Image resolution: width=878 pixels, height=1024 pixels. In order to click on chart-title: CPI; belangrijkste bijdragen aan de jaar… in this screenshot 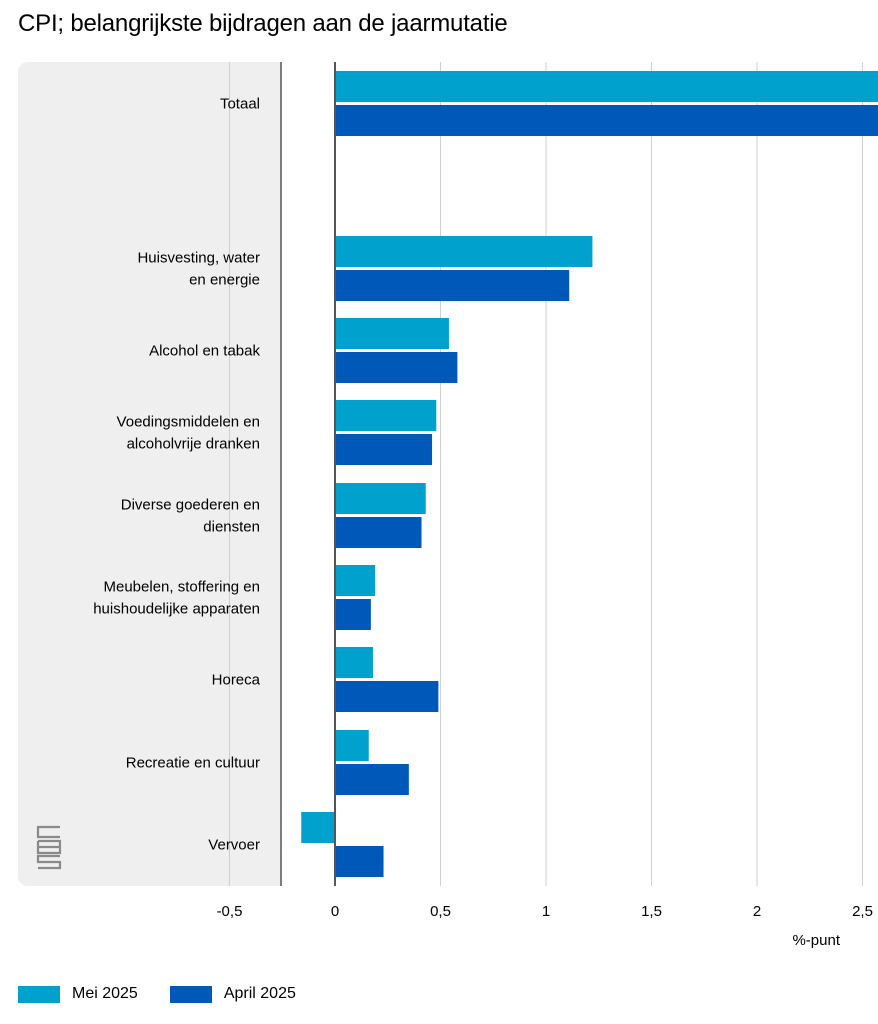, I will do `click(263, 23)`.